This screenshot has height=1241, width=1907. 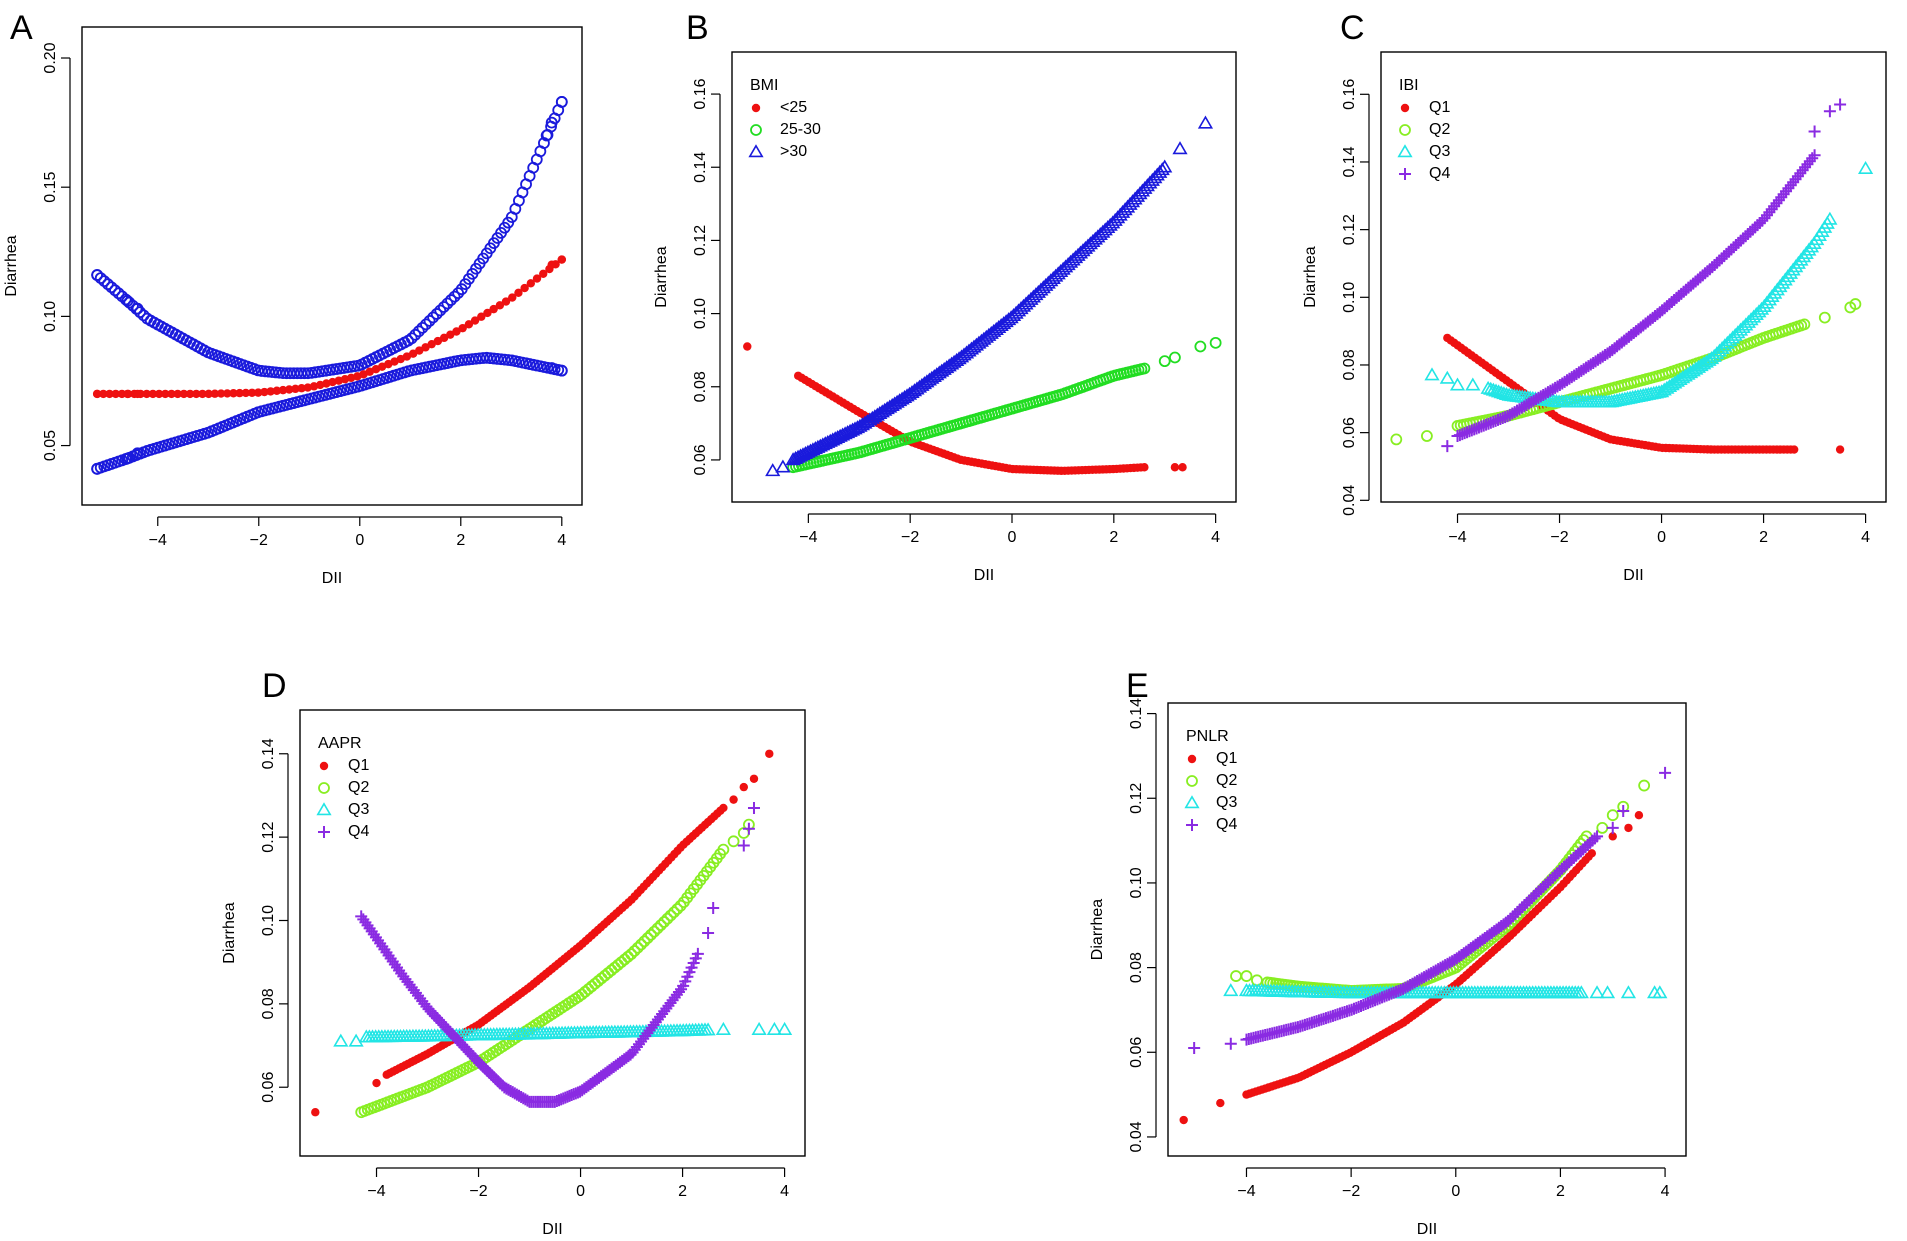 What do you see at coordinates (1310, 276) in the screenshot?
I see `y-axis-label: Diarrhea` at bounding box center [1310, 276].